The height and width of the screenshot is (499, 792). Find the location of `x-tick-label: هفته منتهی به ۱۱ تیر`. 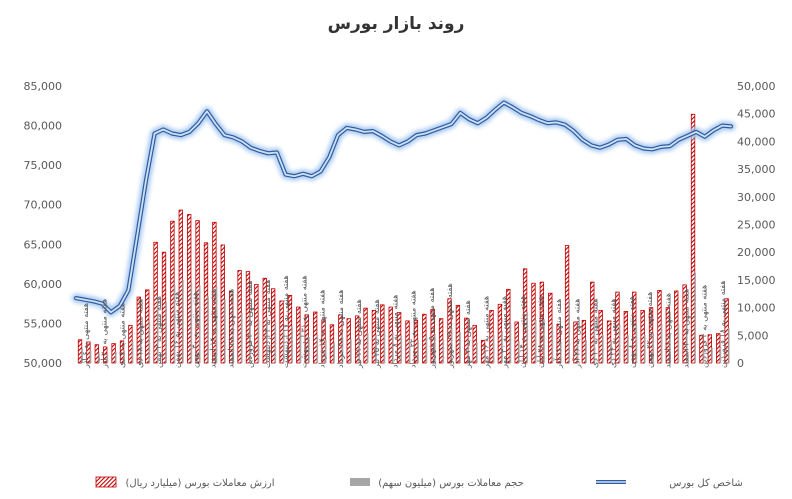

x-tick-label: هفته منتهی به ۱۱ تیر is located at coordinates (358, 334).